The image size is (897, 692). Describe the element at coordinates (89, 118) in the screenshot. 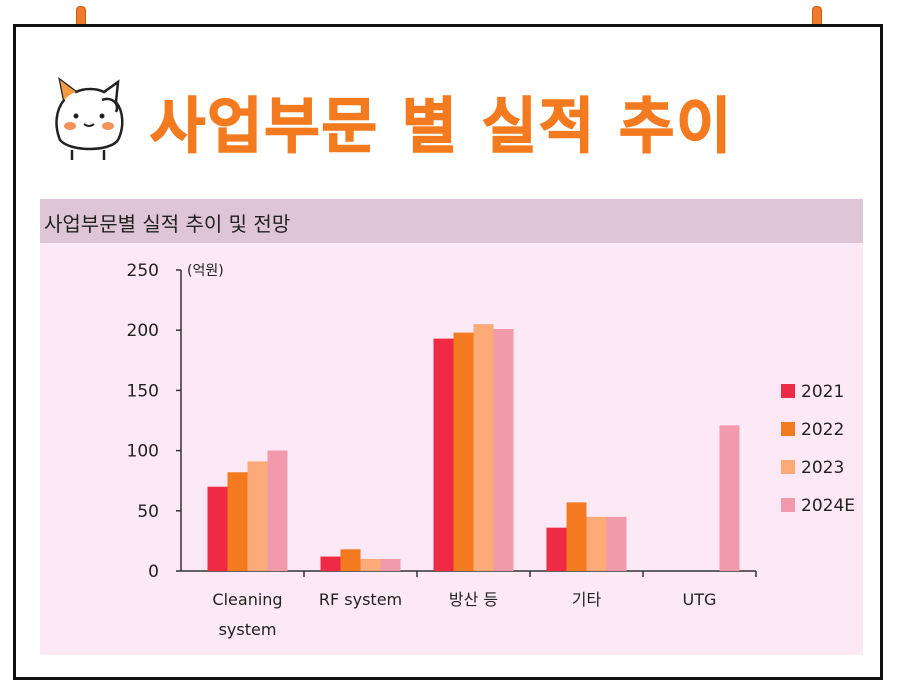

I see `cat-mascot-icon` at that location.